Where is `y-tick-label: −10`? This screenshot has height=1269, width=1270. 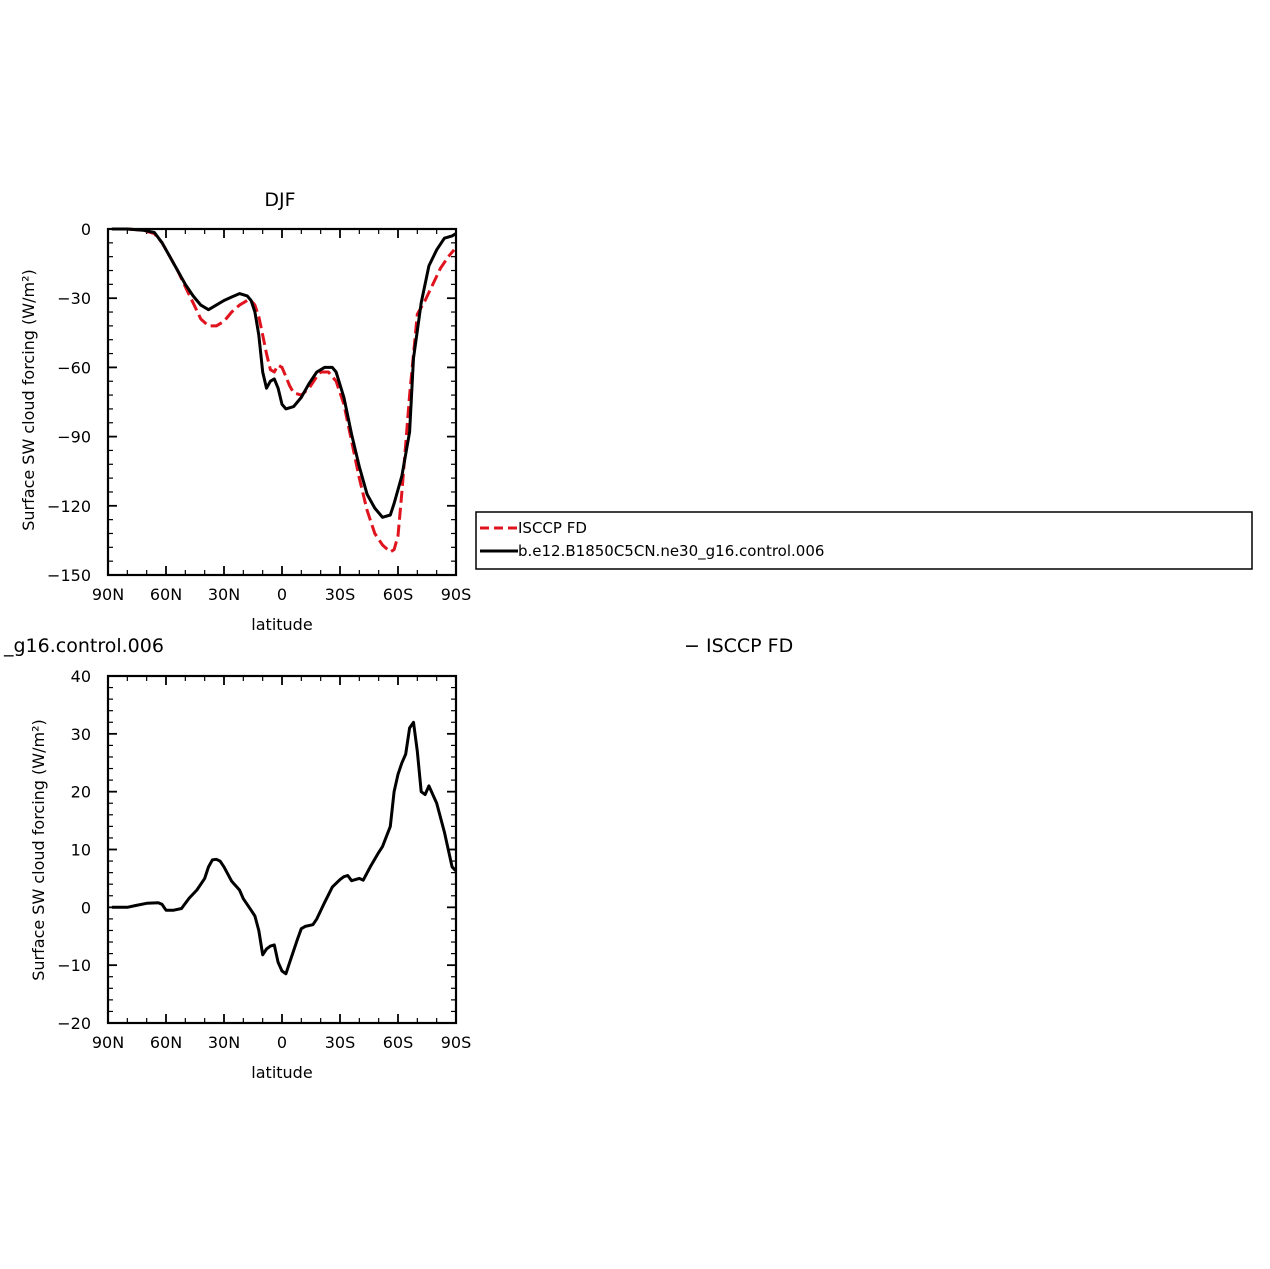 y-tick-label: −10 is located at coordinates (74, 965).